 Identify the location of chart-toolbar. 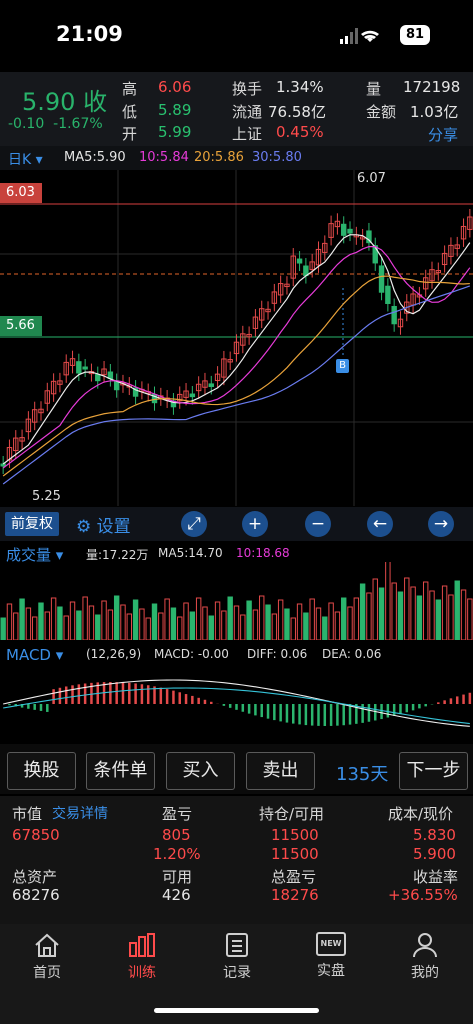
(236, 524).